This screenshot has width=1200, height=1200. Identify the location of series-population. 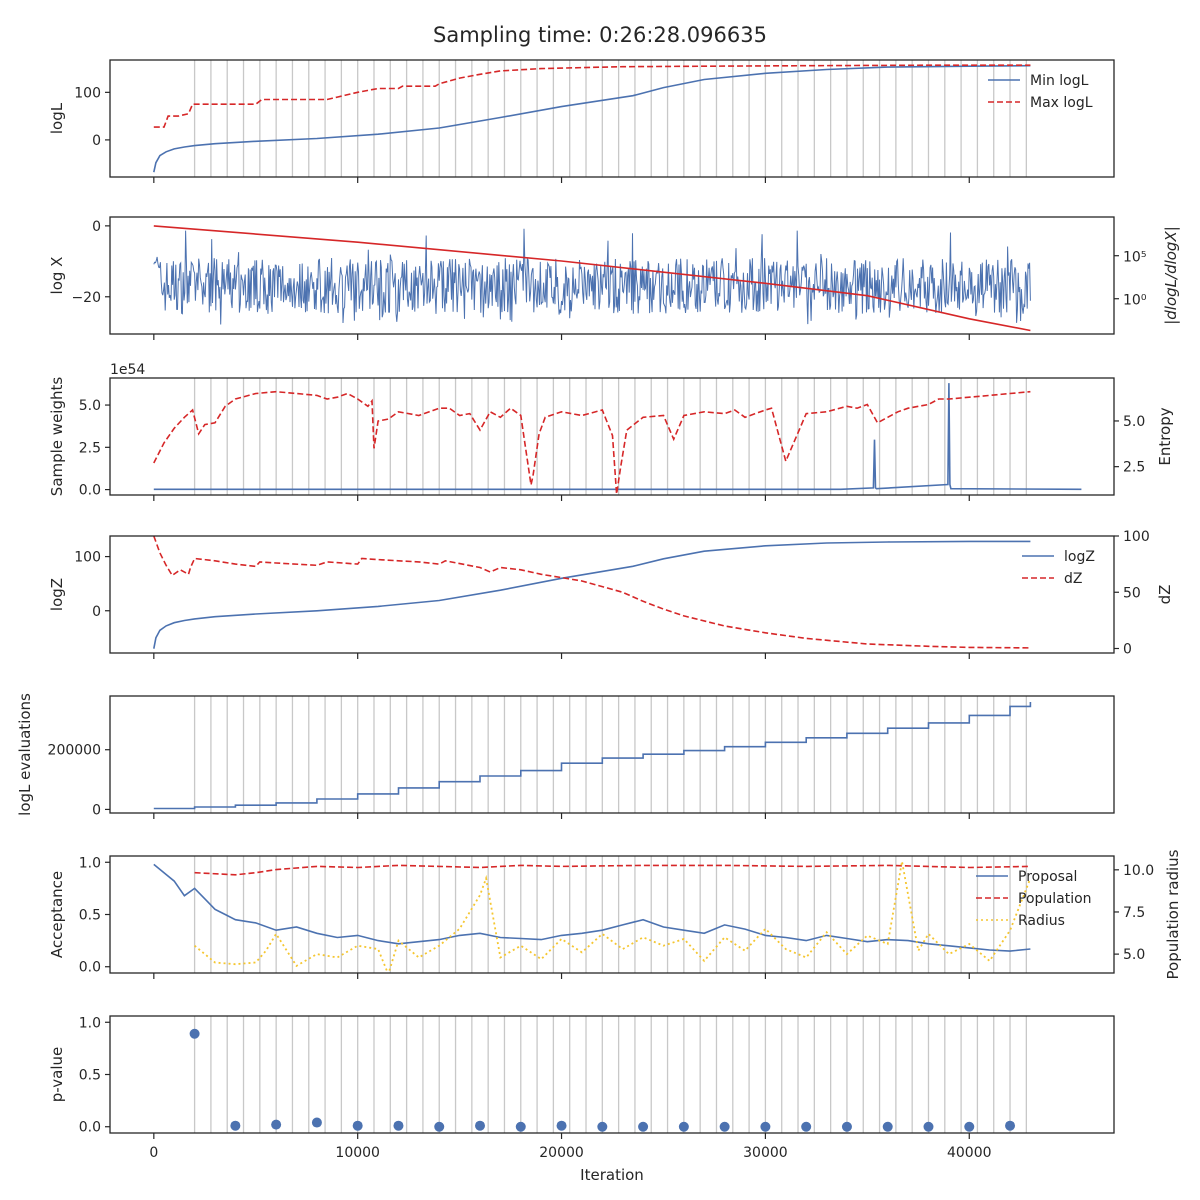
(612, 870).